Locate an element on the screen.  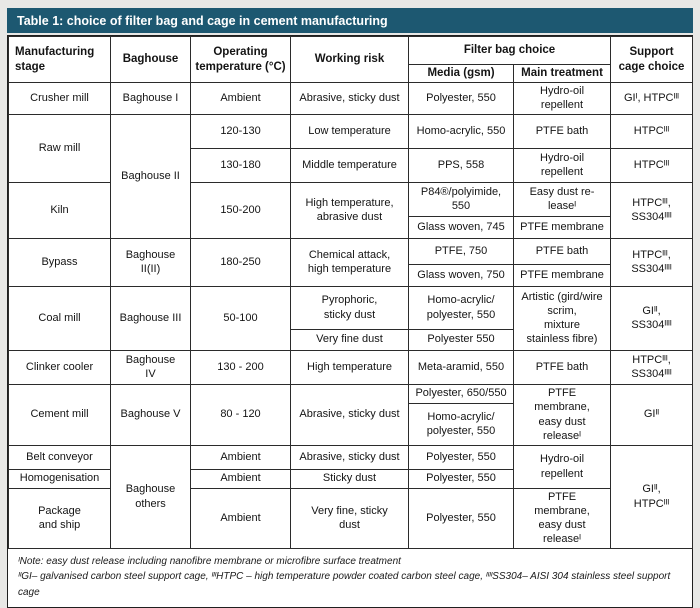
cell-treatment: Easy dust re- leaseᴵ is located at coordinates (562, 199).